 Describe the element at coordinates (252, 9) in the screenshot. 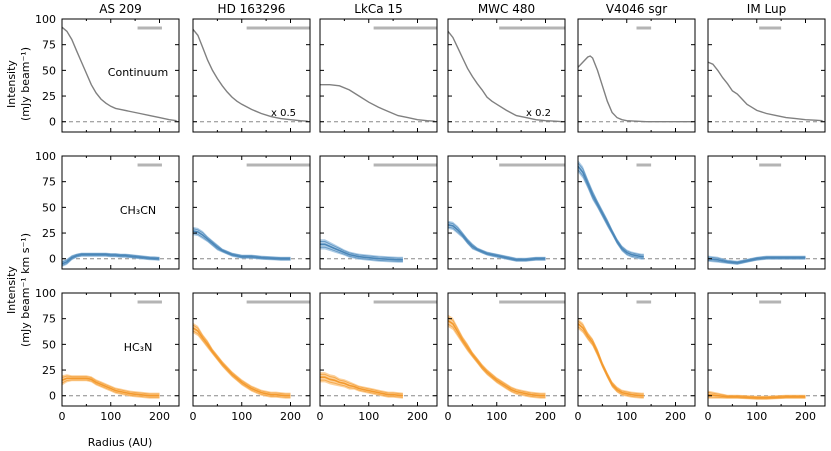

I see `panel-title: HD 163296` at that location.